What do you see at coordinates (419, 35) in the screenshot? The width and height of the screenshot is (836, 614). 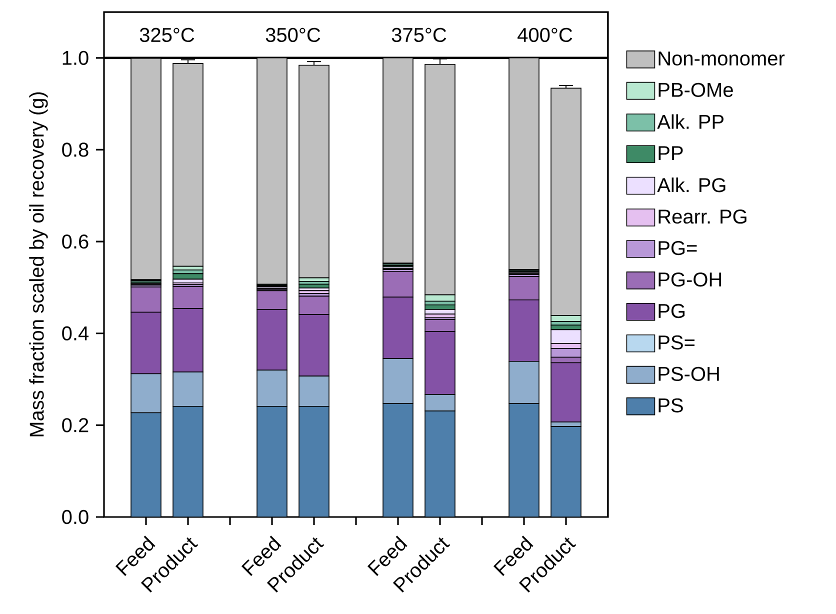 I see `annotation: 375°C` at bounding box center [419, 35].